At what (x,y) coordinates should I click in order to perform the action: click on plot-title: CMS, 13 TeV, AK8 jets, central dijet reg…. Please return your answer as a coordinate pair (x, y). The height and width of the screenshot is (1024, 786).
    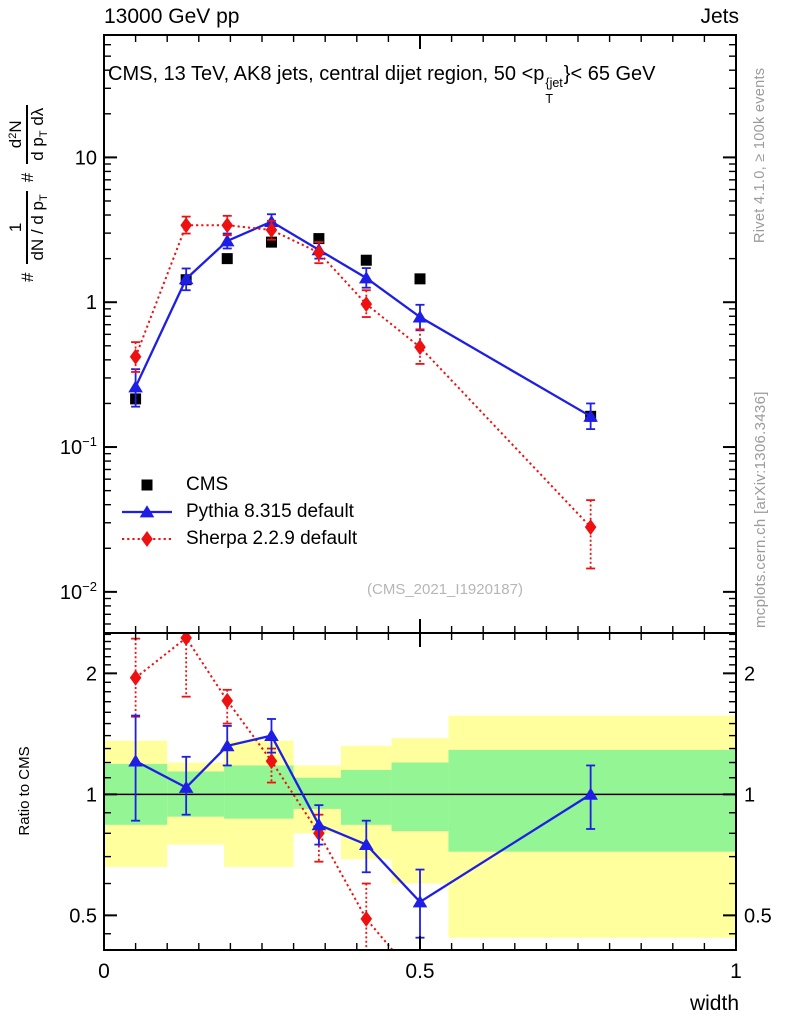
    Looking at the image, I should click on (382, 84).